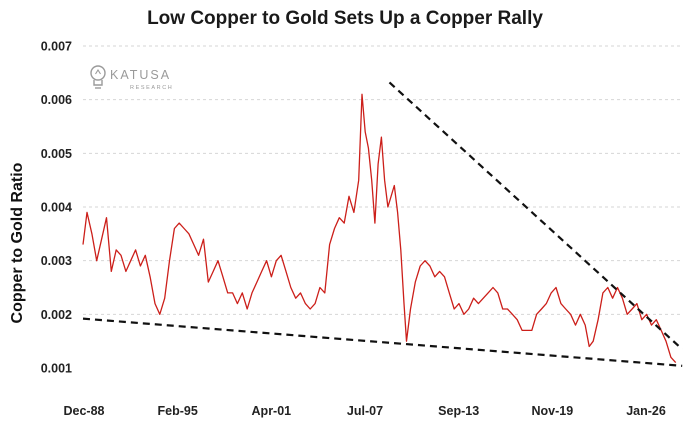  Describe the element at coordinates (56, 47) in the screenshot. I see `y-tick-label: 0.007` at that location.